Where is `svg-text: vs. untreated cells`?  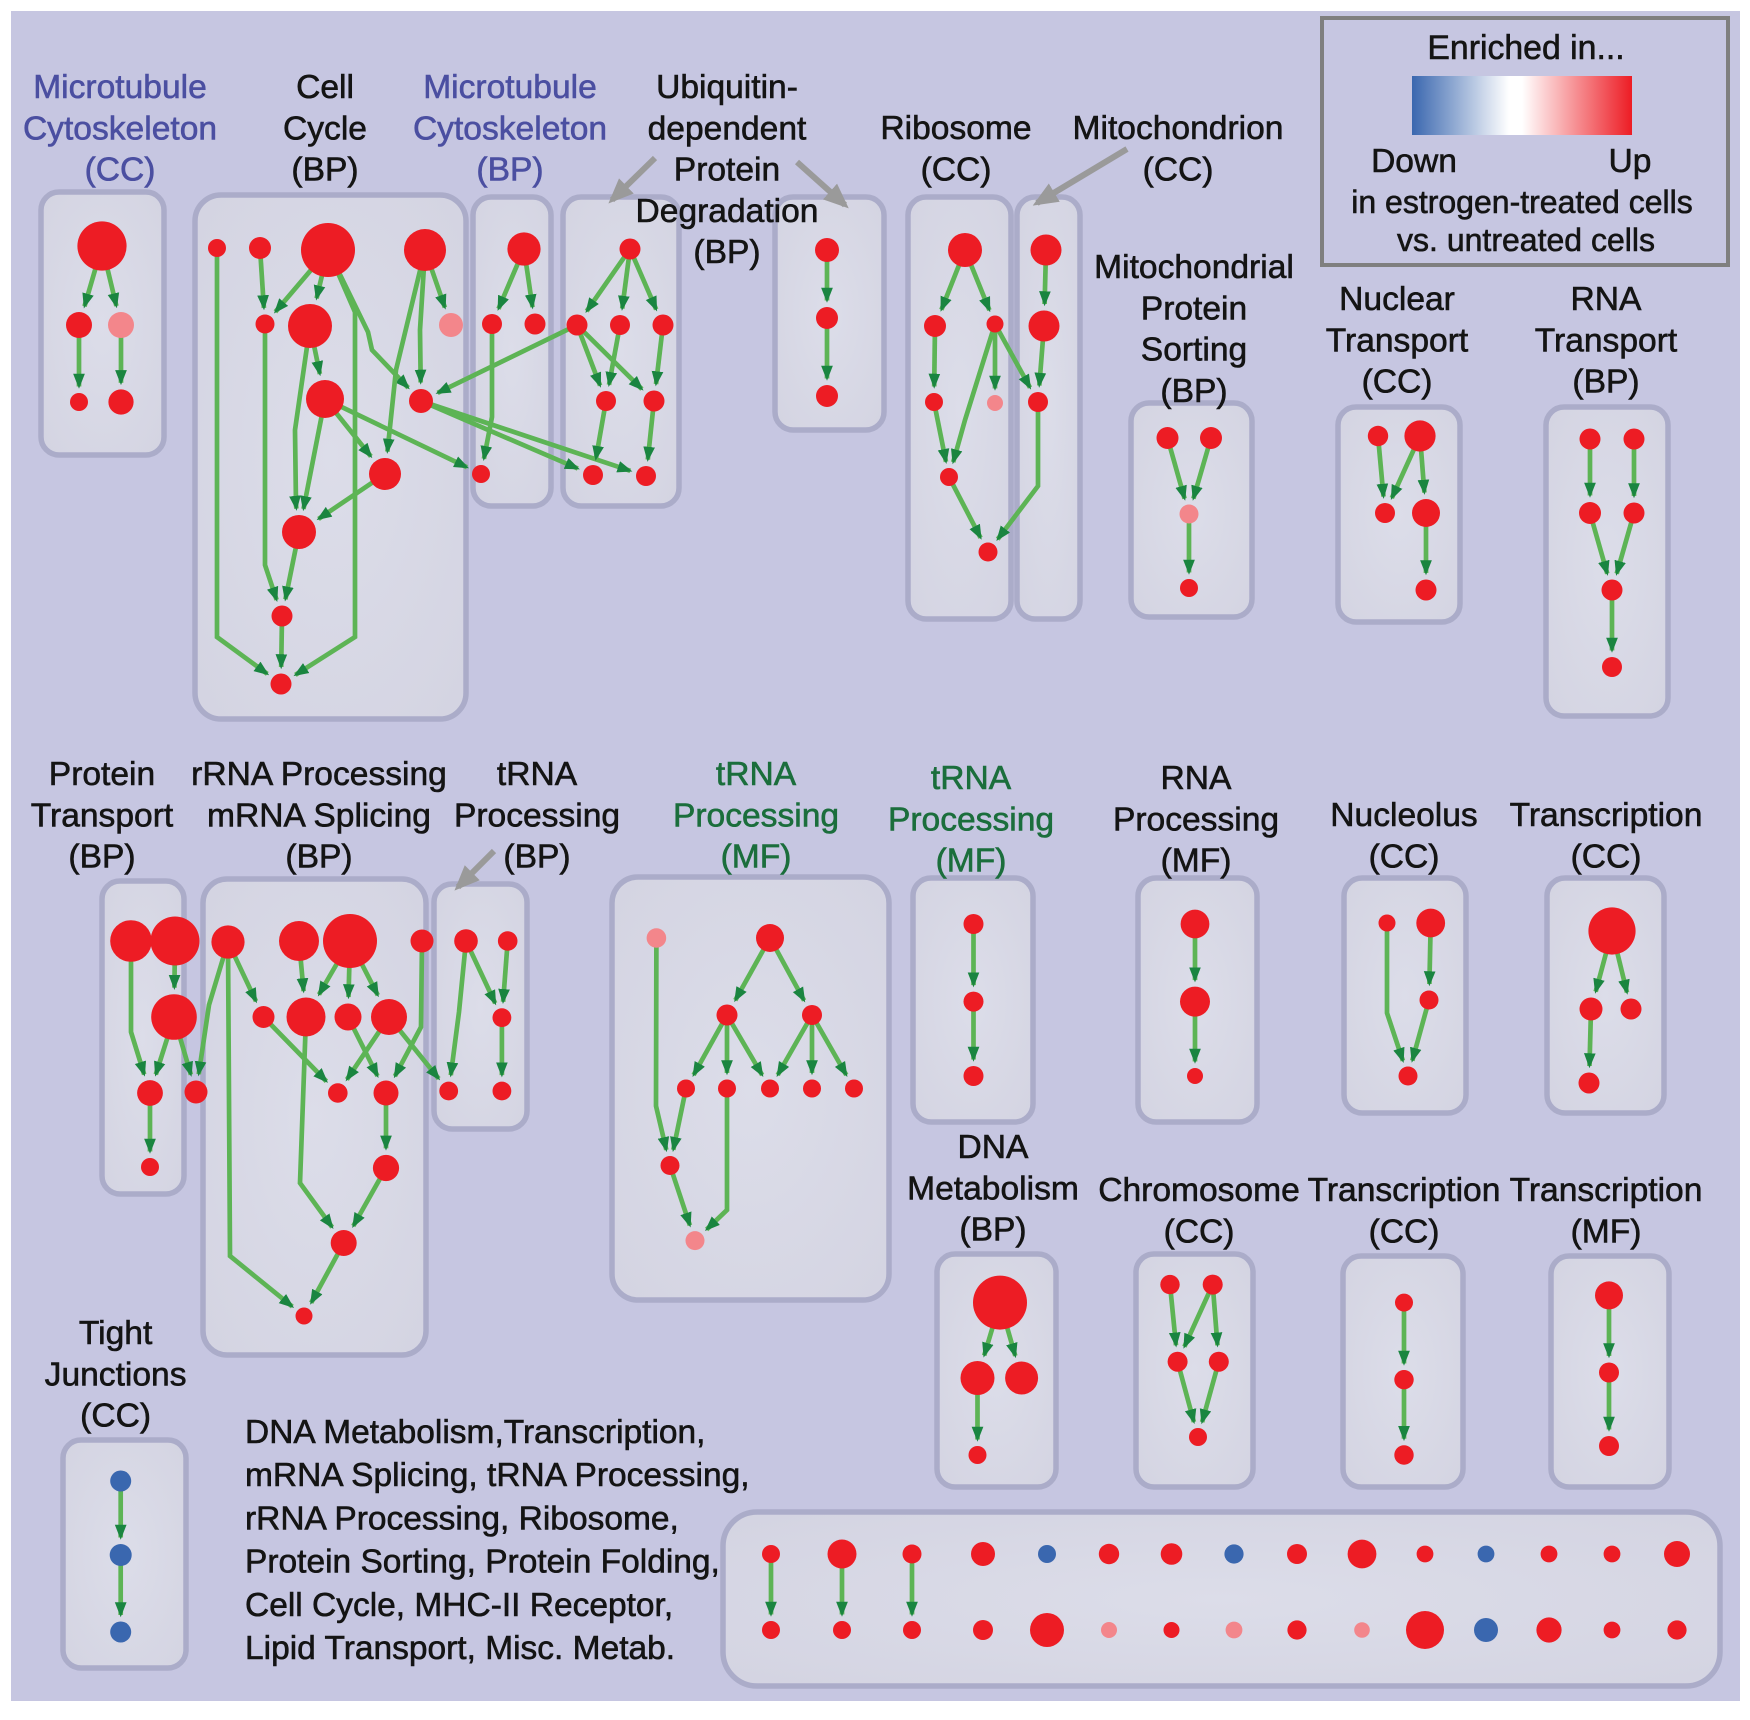
svg-text: vs. untreated cells is located at coordinates (1526, 240).